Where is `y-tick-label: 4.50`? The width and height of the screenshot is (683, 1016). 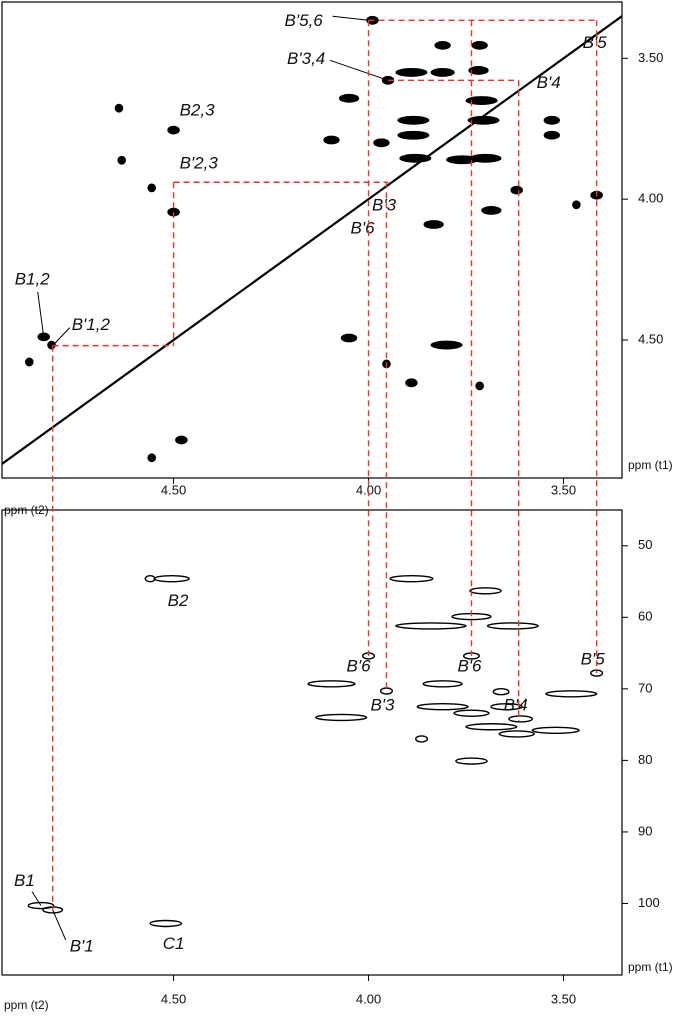
y-tick-label: 4.50 is located at coordinates (650, 338).